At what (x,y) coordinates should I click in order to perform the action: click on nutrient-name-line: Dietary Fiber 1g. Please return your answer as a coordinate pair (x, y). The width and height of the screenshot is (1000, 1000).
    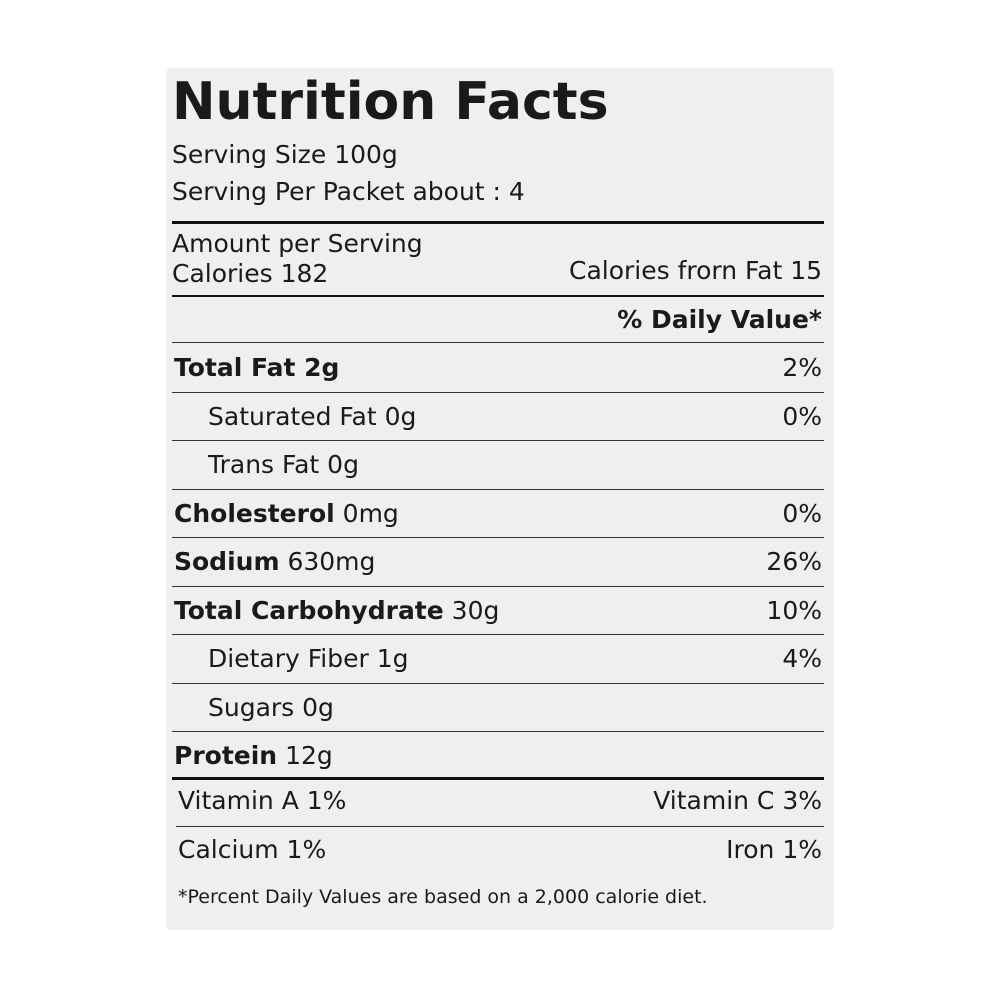
    Looking at the image, I should click on (308, 659).